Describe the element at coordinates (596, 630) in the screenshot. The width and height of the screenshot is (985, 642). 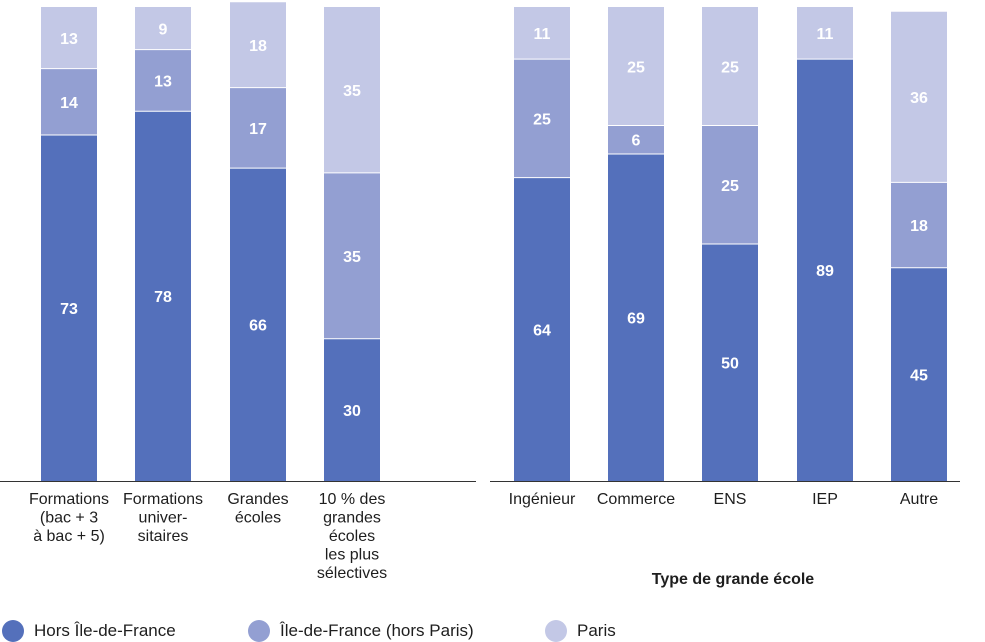
I see `legend-label-paris: Paris` at that location.